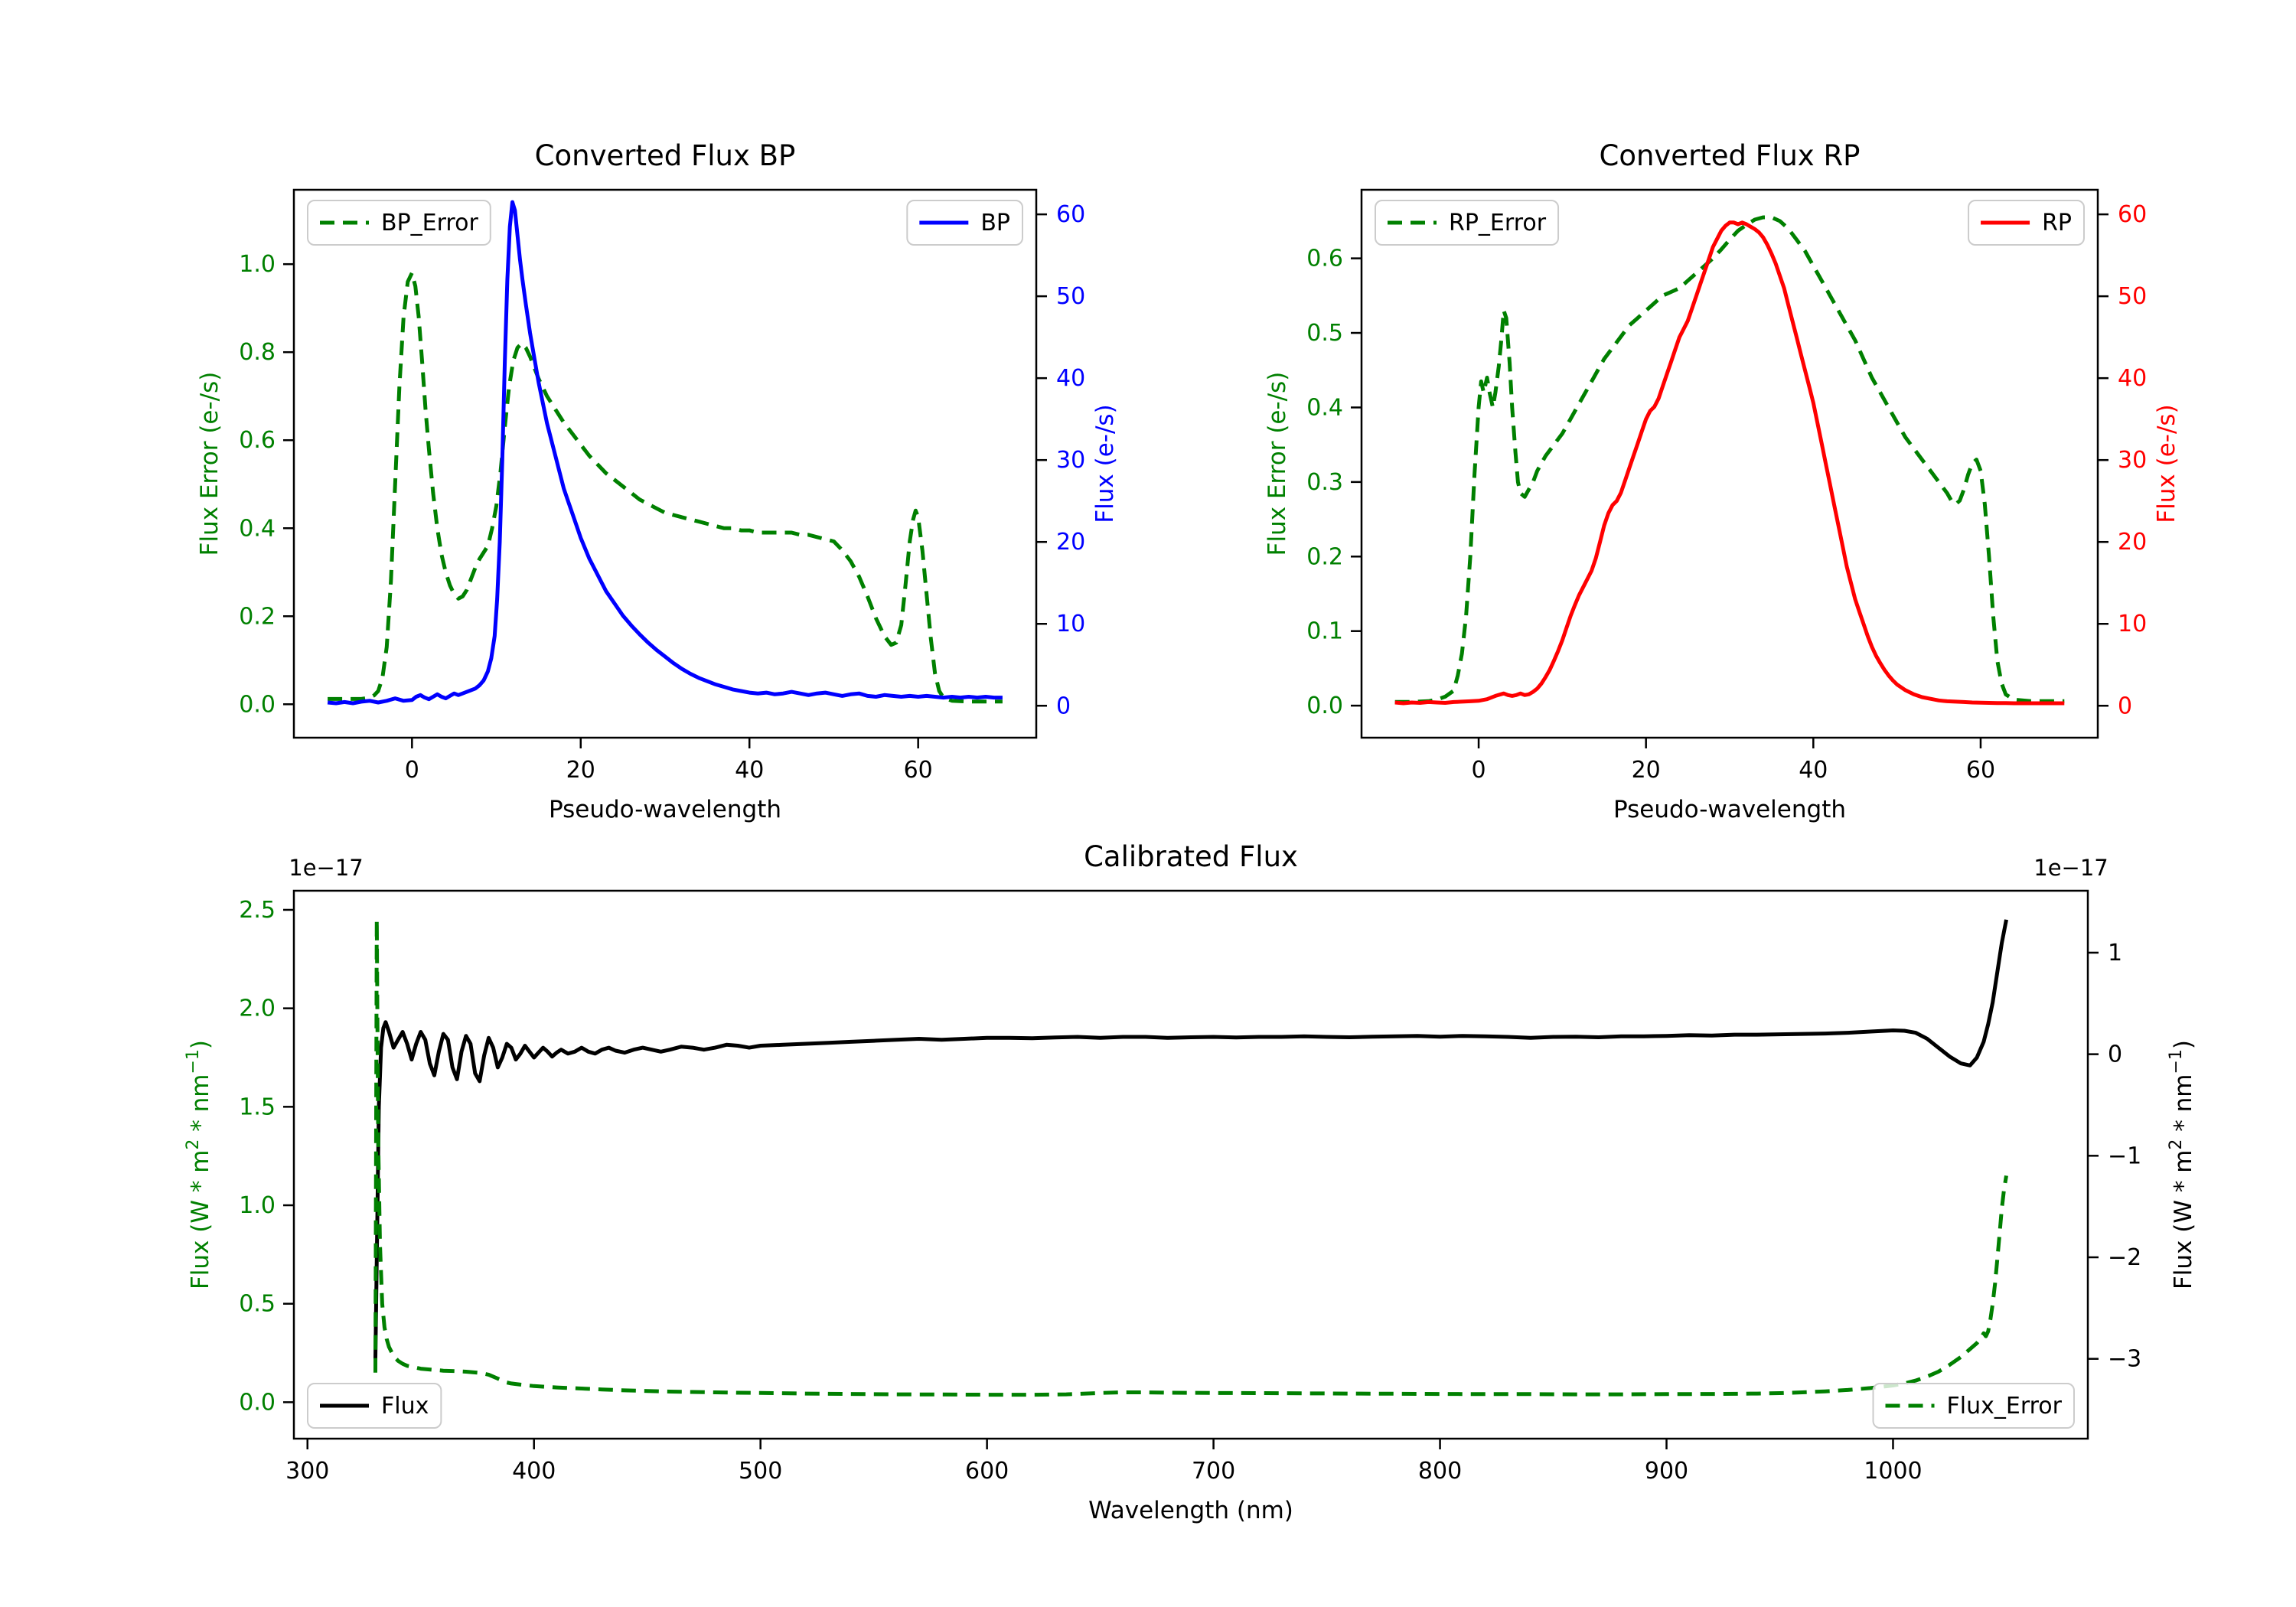  What do you see at coordinates (665, 488) in the screenshot?
I see `series-bp_error-line` at bounding box center [665, 488].